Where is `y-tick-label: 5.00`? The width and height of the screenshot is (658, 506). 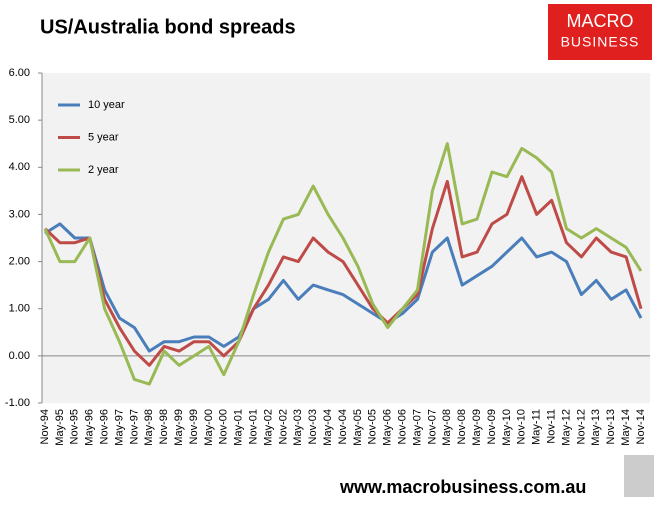 y-tick-label: 5.00 is located at coordinates (19, 120).